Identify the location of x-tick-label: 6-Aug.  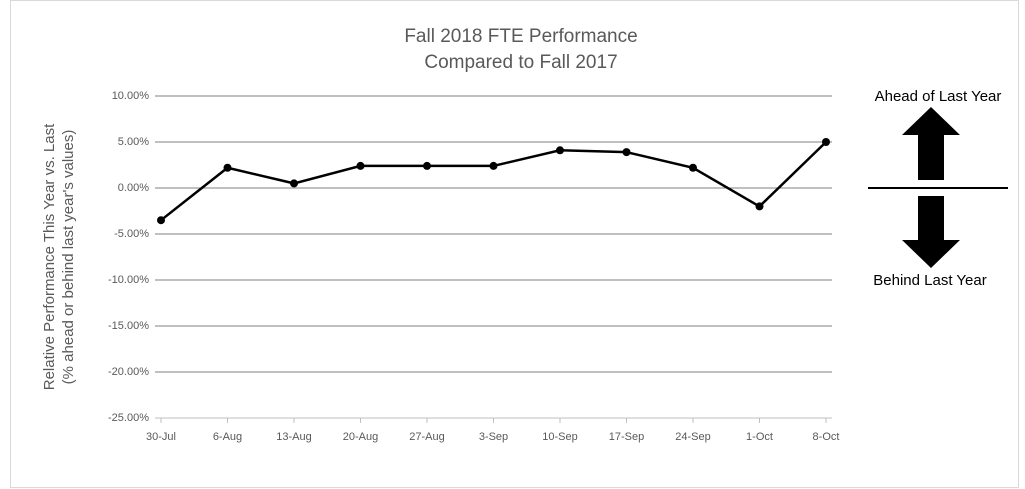
(227, 437).